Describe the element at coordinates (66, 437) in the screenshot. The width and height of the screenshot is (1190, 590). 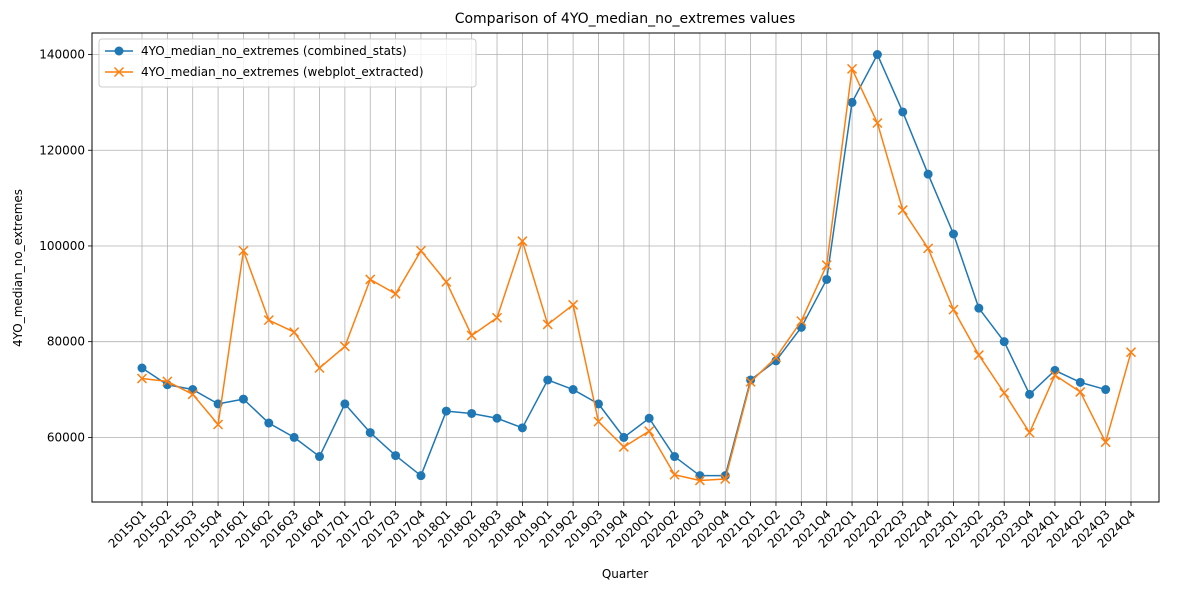
I see `y-tick-label: 60000` at that location.